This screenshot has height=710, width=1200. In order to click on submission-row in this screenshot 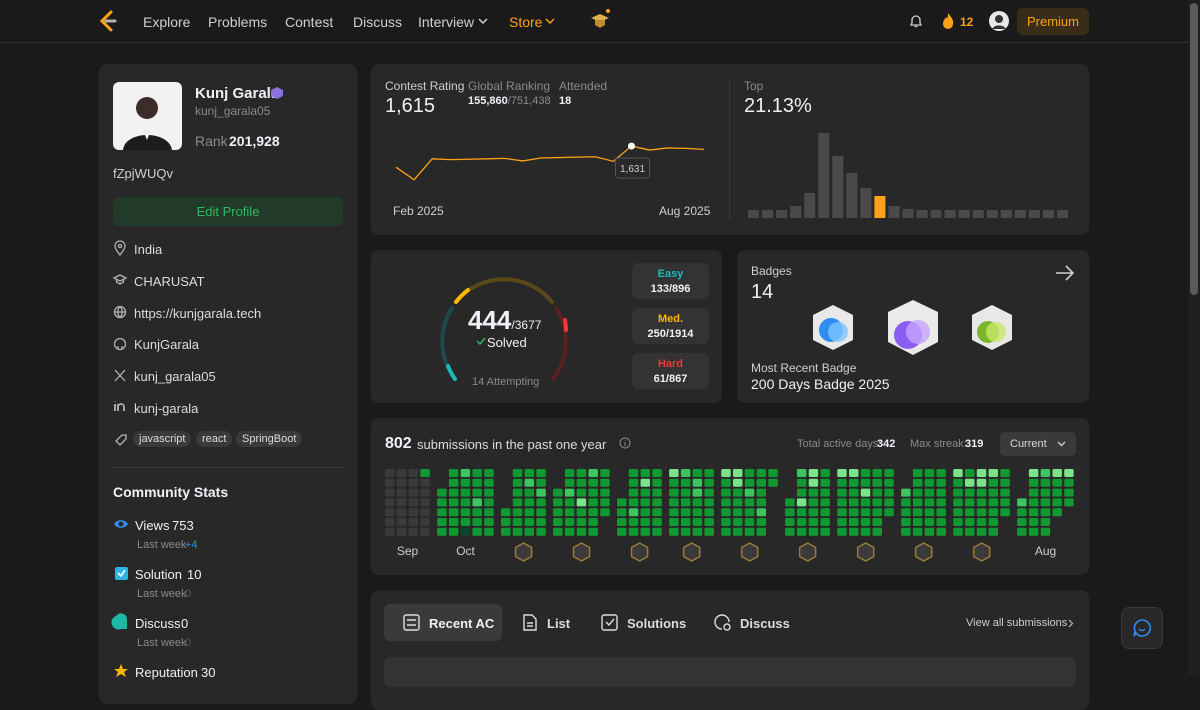, I will do `click(730, 672)`.